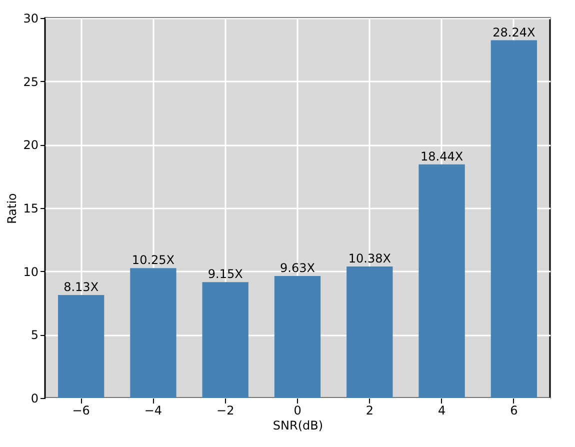 Image resolution: width=575 pixels, height=447 pixels. I want to click on data-label: 10.38X, so click(369, 259).